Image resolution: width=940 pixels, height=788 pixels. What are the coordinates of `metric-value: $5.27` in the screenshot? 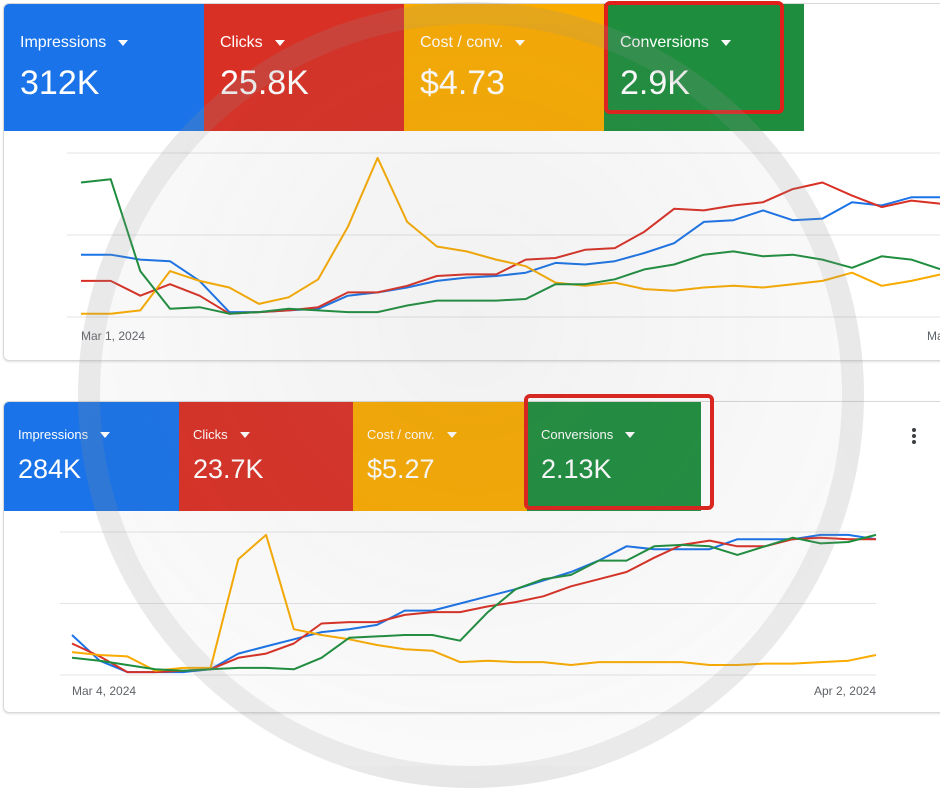 It's located at (401, 469).